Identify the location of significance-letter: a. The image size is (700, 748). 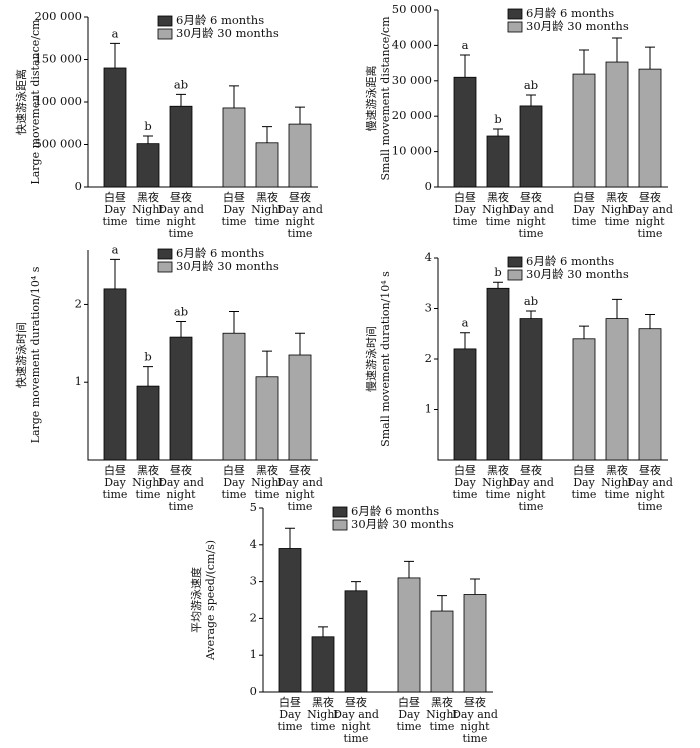
(465, 323).